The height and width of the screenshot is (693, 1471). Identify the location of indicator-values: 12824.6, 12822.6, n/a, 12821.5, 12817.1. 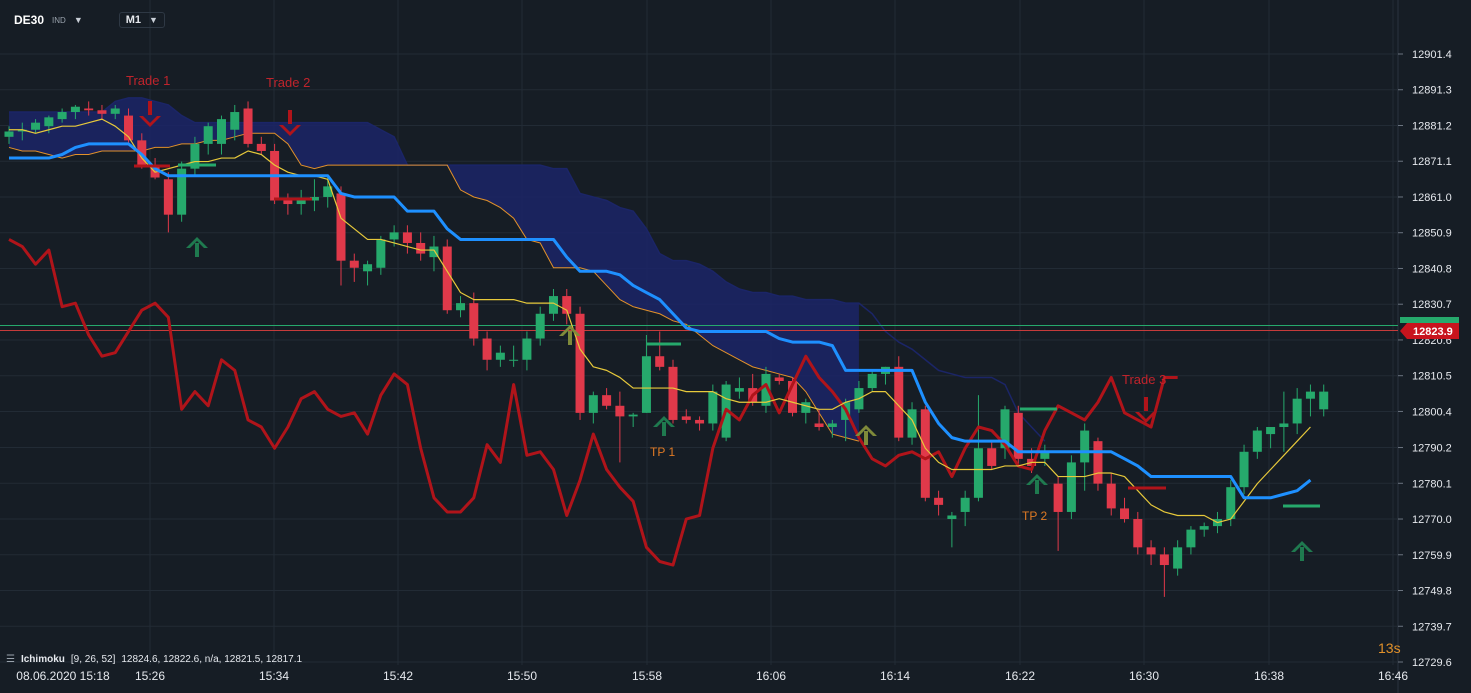
(212, 659).